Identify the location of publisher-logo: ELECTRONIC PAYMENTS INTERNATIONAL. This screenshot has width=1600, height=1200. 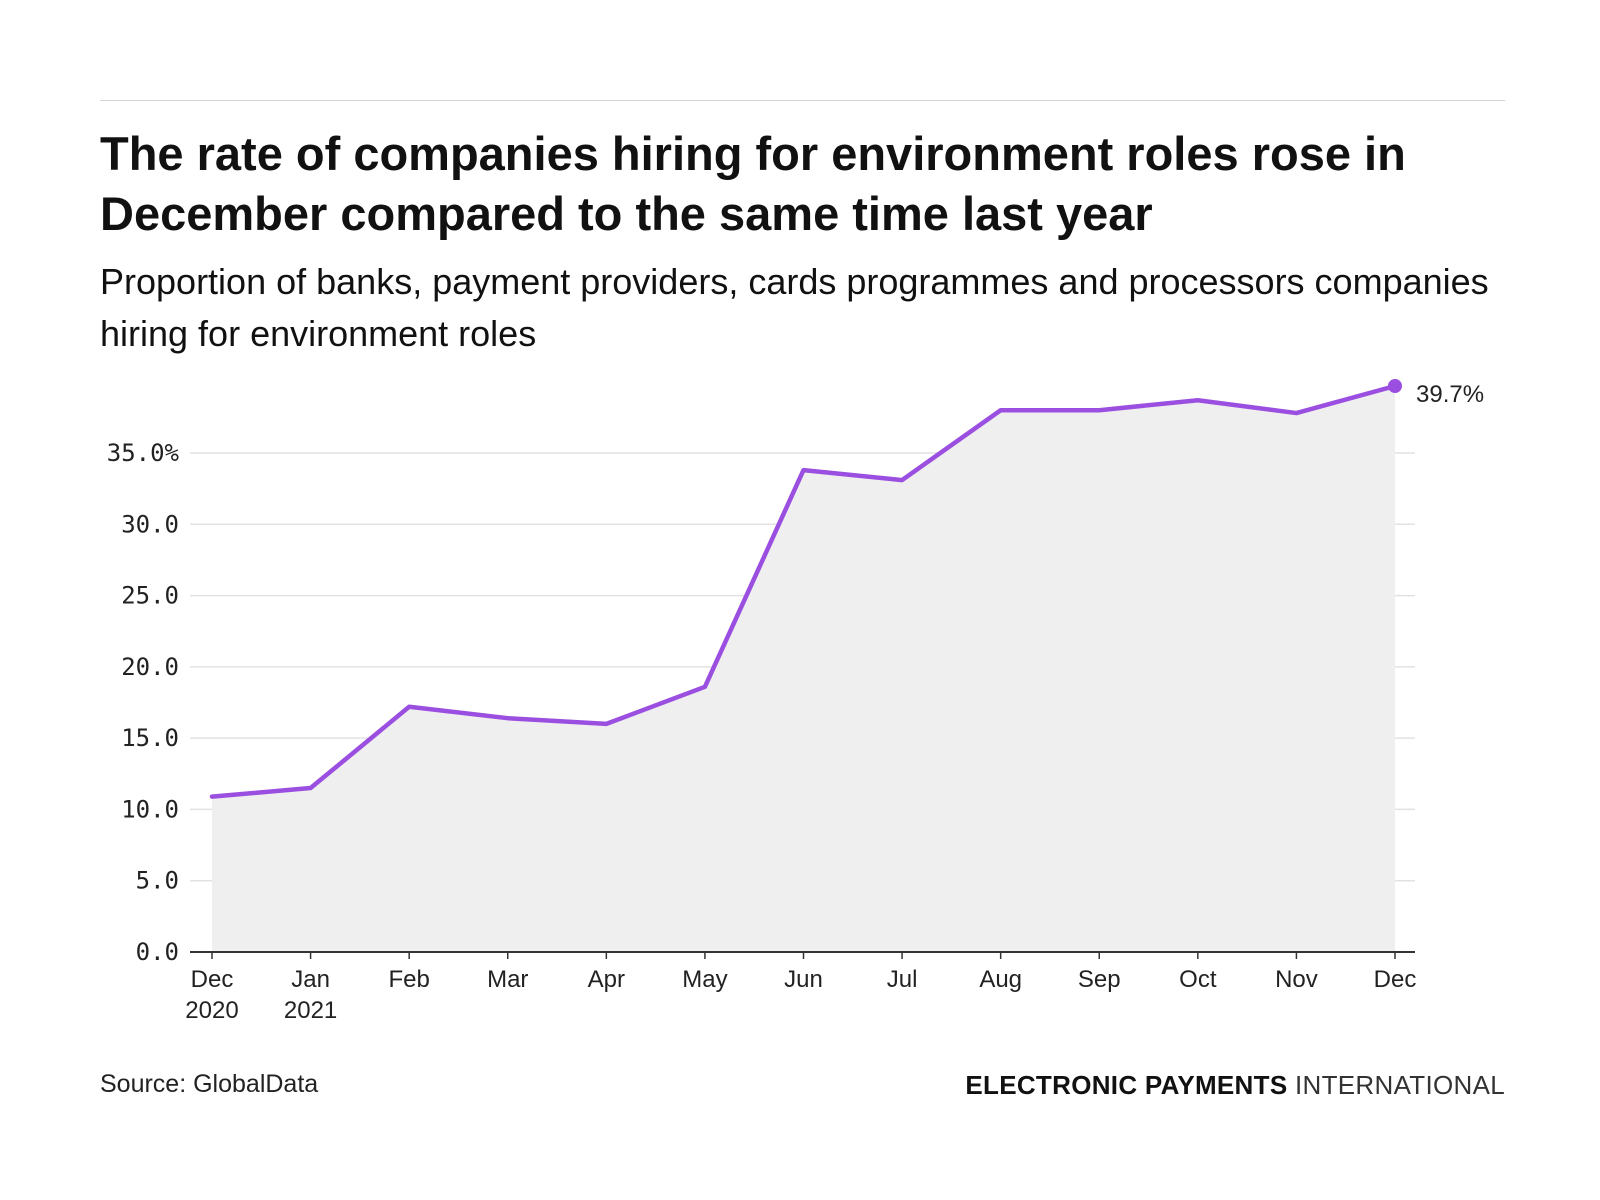
(1235, 1085).